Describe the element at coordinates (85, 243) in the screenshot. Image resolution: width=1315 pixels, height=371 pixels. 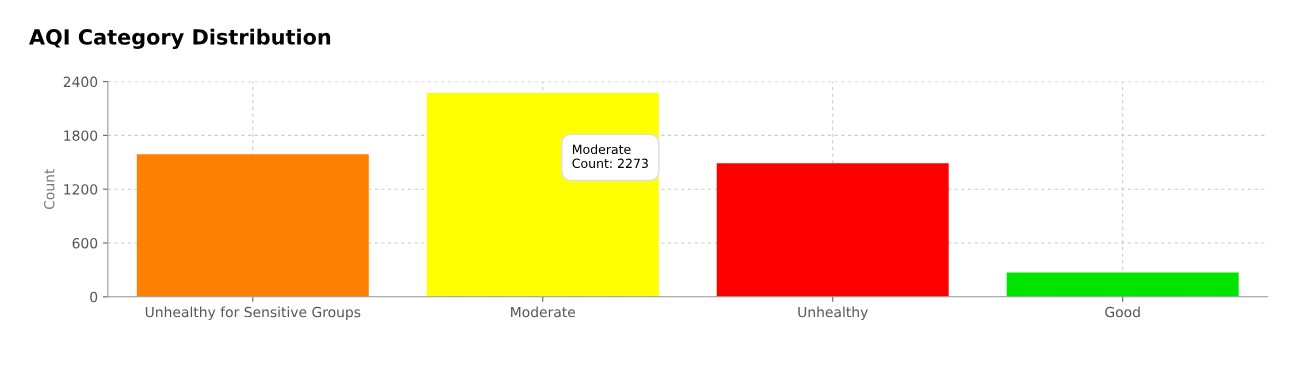
I see `y-tick-label: 600` at that location.